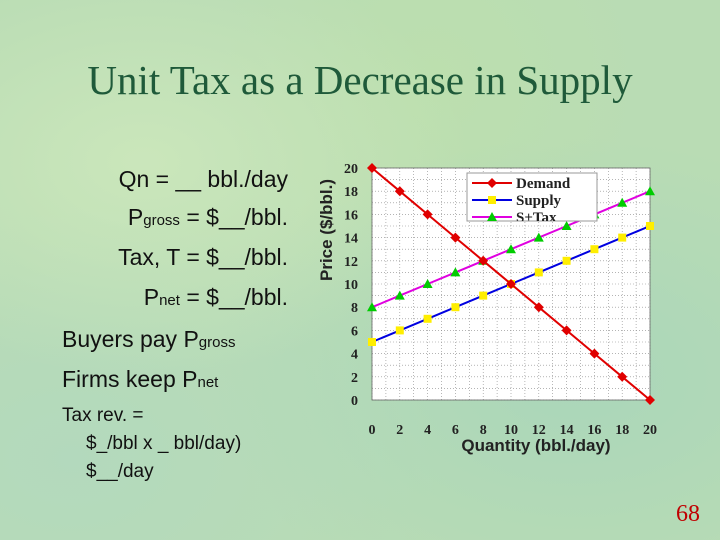  I want to click on tax-revenue-line-3: $__/day, so click(120, 471).